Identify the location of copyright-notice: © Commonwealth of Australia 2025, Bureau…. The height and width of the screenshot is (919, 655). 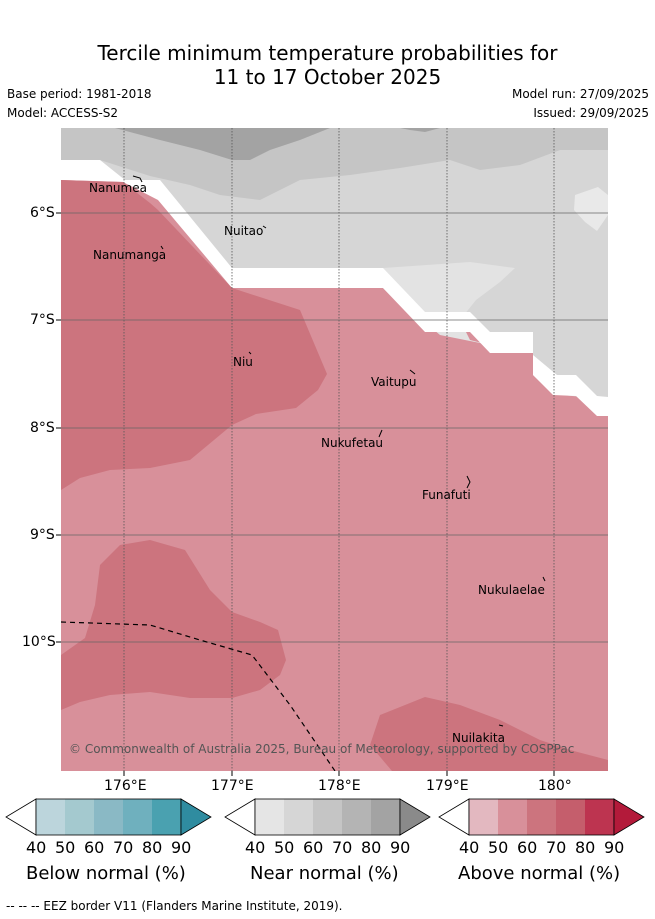
(322, 749).